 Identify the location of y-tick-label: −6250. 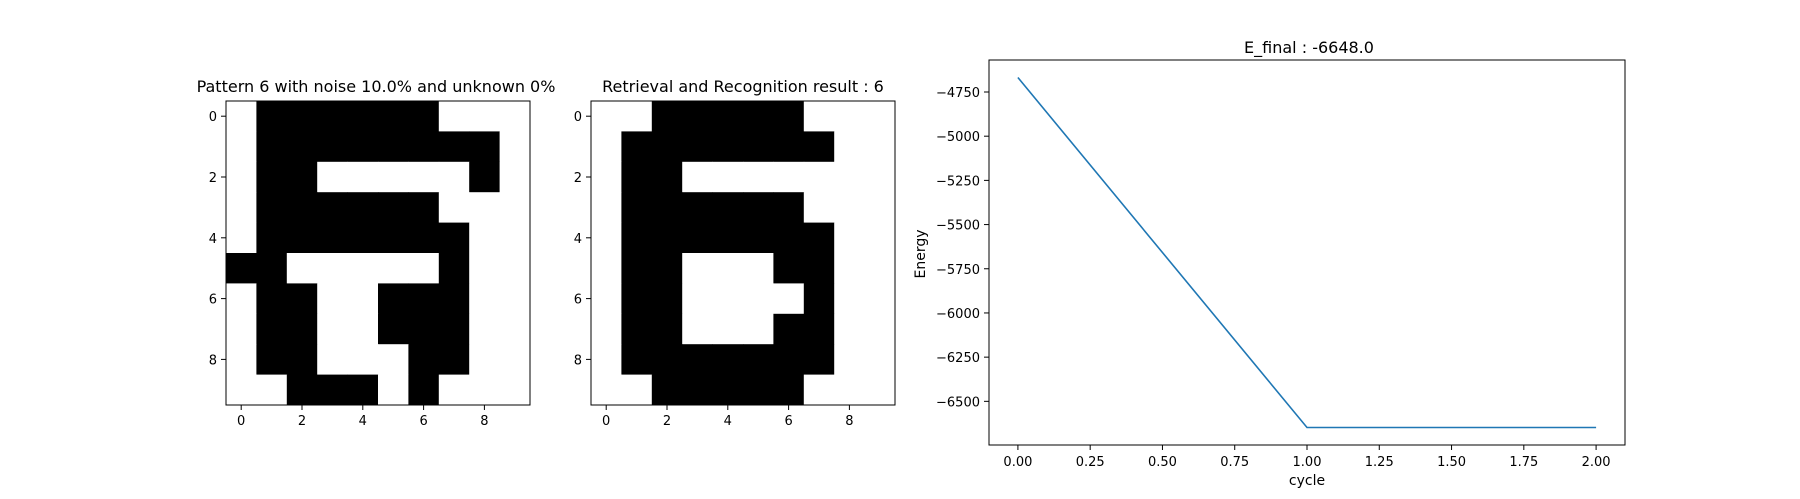
(958, 358).